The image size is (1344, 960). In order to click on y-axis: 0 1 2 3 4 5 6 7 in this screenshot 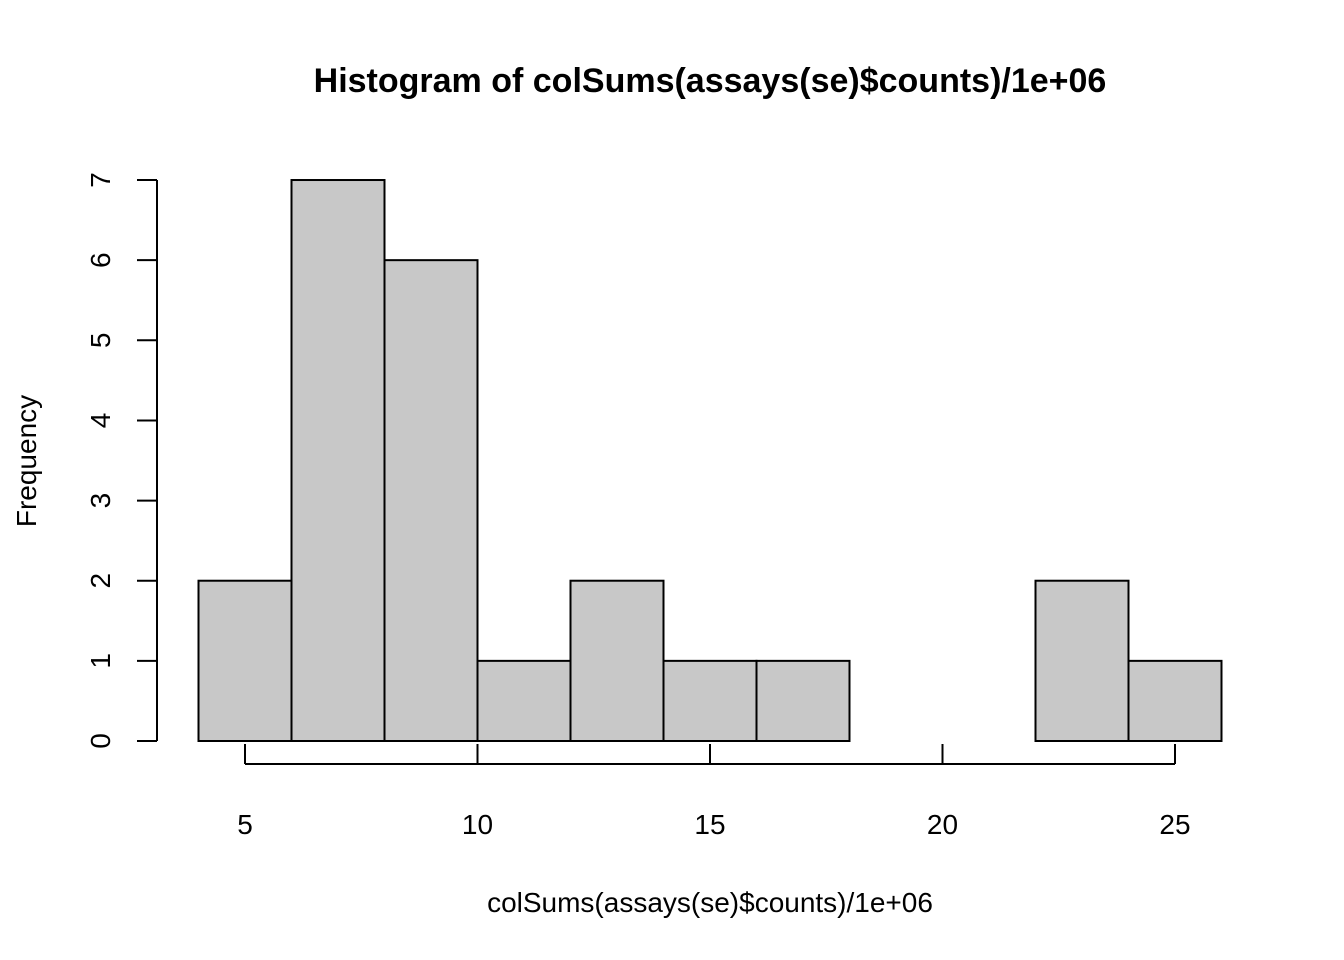, I will do `click(121, 460)`.